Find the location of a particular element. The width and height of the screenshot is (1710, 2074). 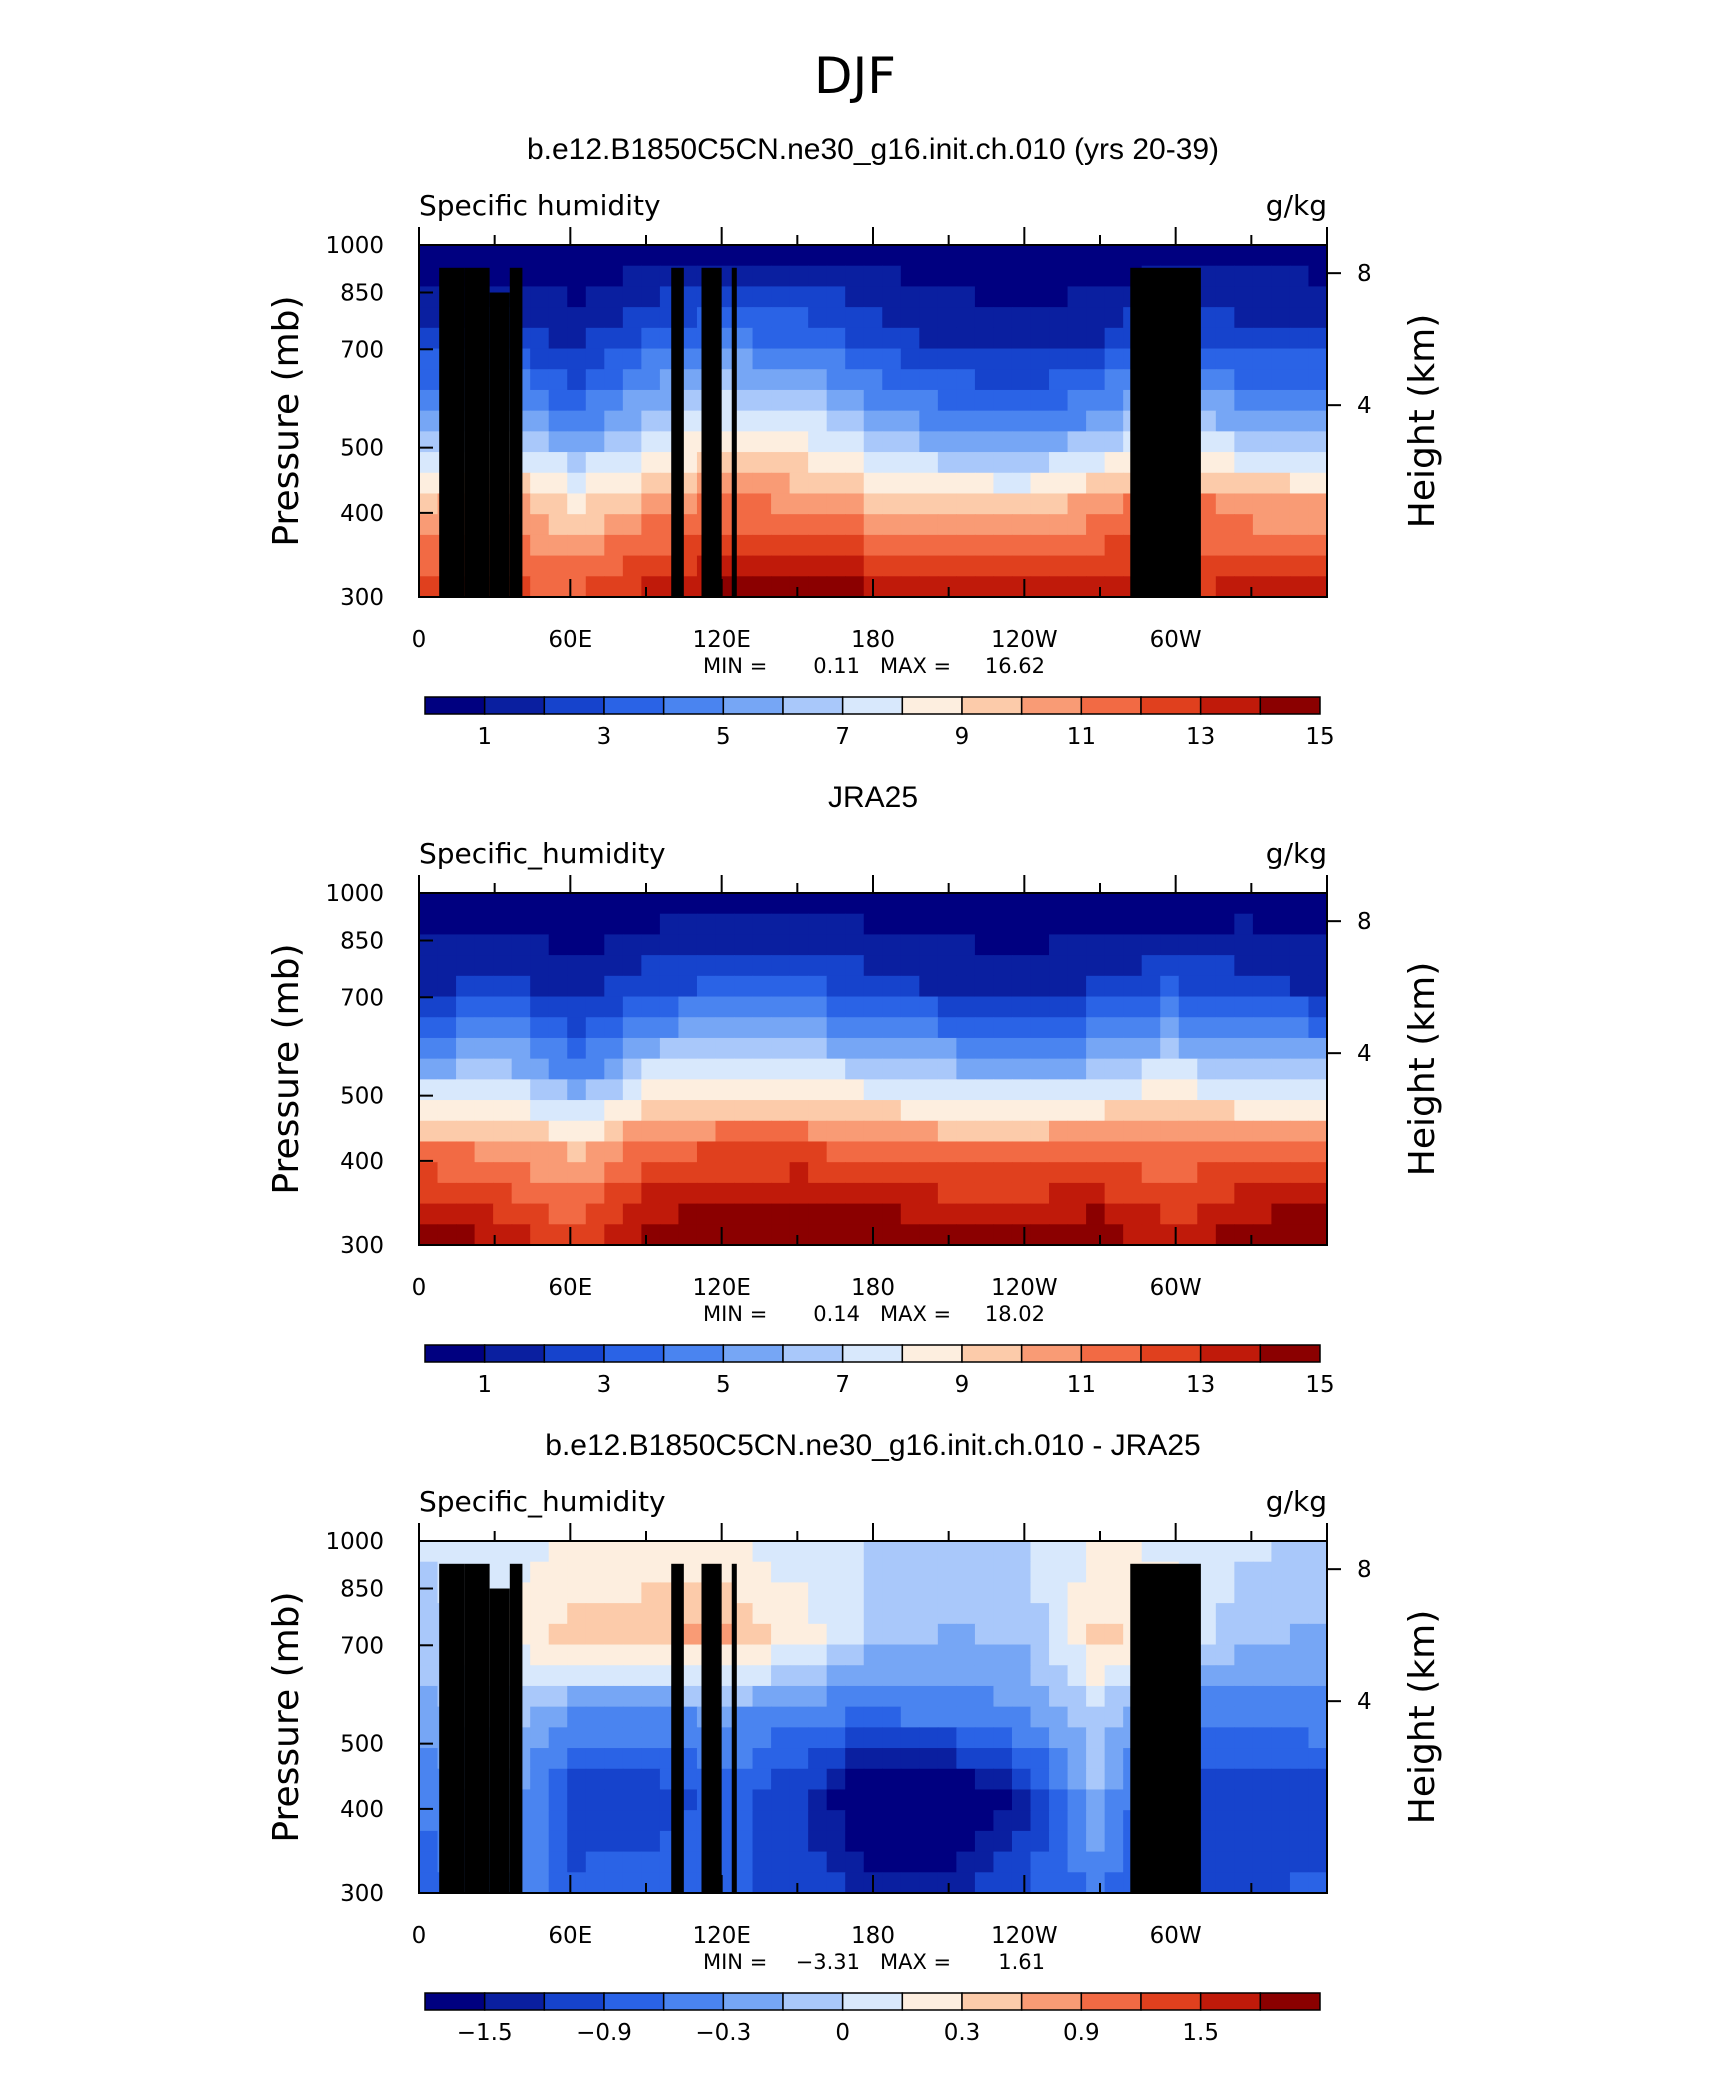

x-tick-label: 60W is located at coordinates (1176, 1288).